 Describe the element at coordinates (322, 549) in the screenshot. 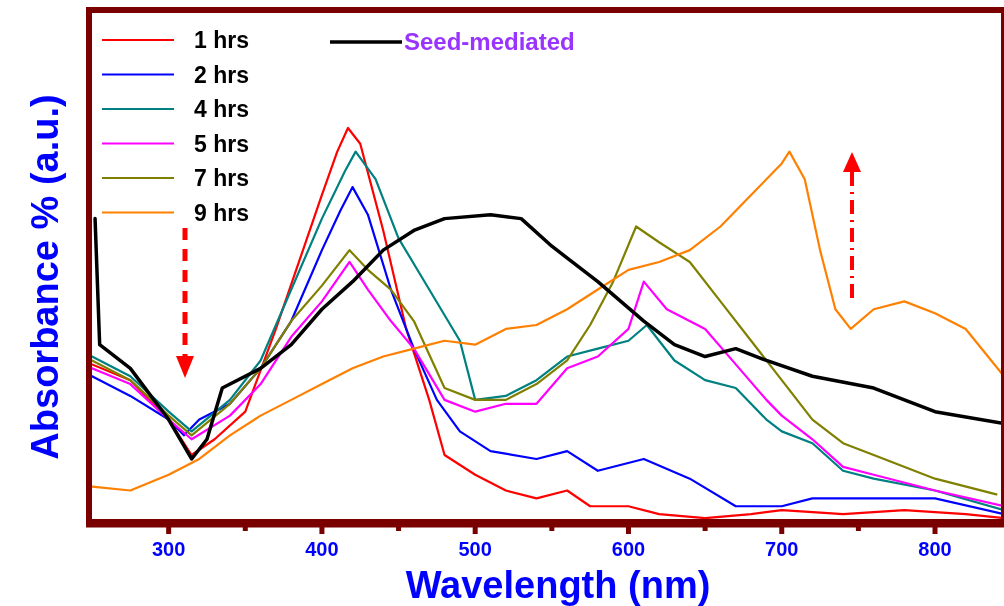

I see `x-tick-label: 400` at that location.